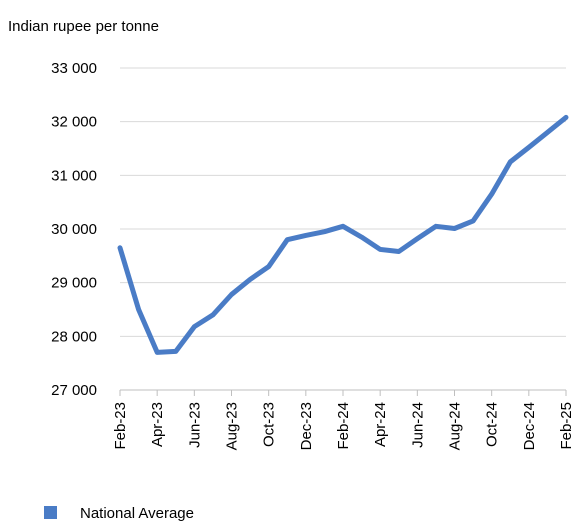  Describe the element at coordinates (74, 122) in the screenshot. I see `y-tick-label: 32 000` at that location.